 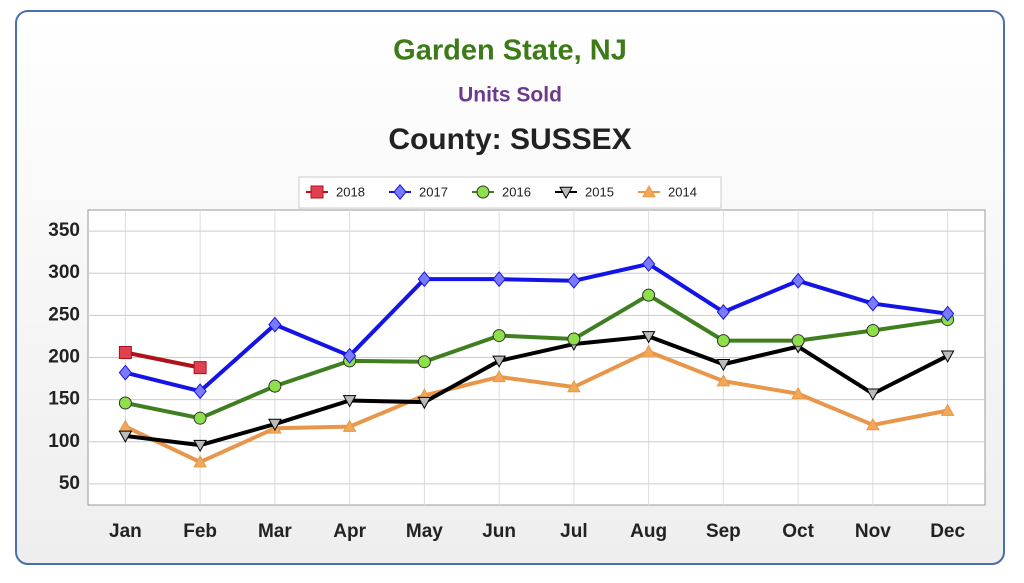 I want to click on x-tick-label: May, so click(x=424, y=531).